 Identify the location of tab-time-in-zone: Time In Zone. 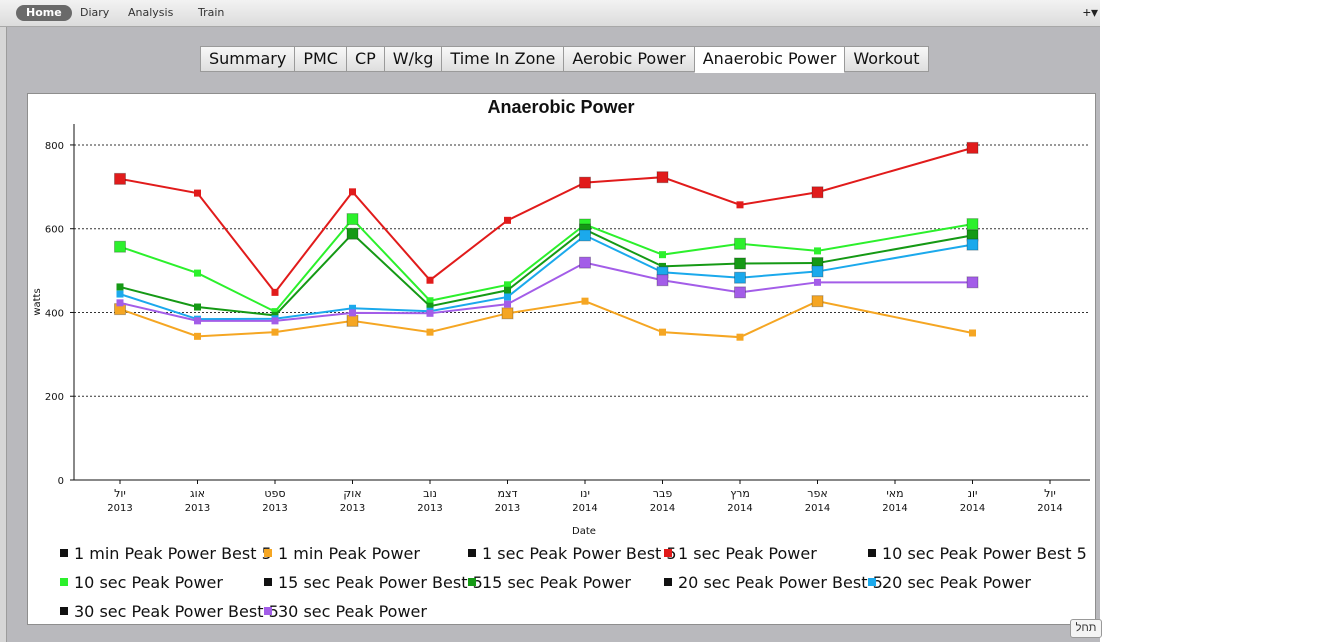
(503, 59).